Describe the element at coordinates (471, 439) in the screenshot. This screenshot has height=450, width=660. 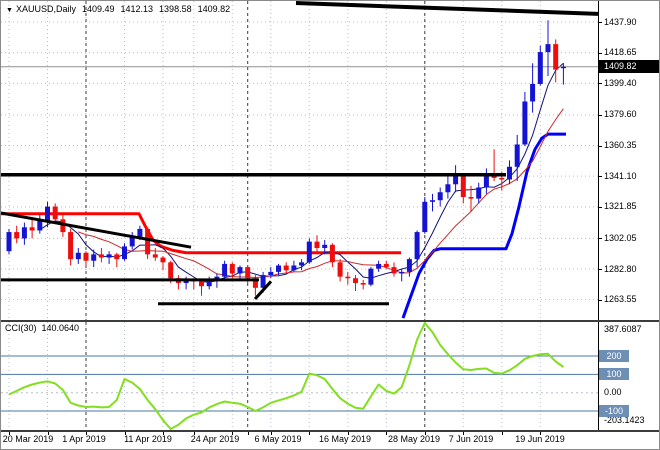
I see `time-axis-label: 7 Jun 2019` at that location.